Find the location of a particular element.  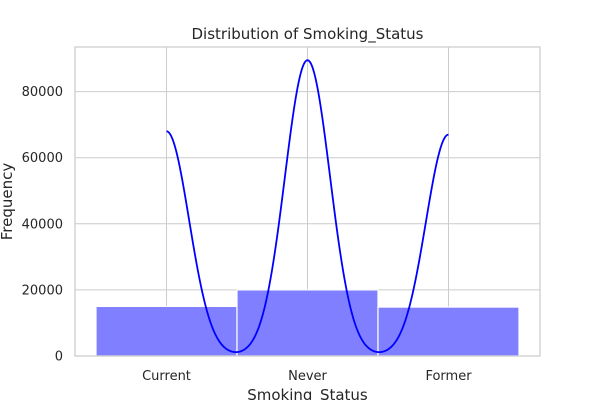

x-tick-label: Never is located at coordinates (307, 376).